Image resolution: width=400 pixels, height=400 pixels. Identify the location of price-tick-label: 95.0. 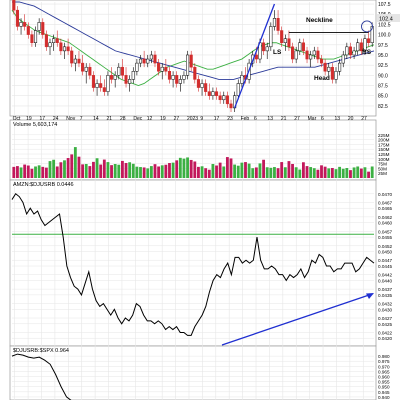
(383, 56).